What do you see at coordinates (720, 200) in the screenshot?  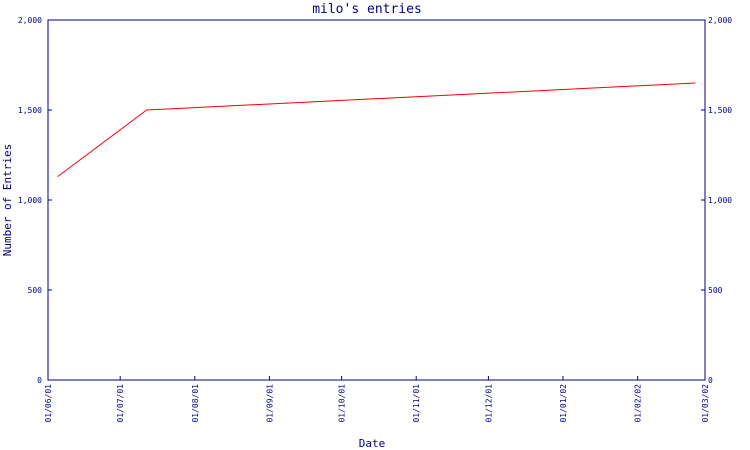 I see `y-tick-label-right: 1,000` at bounding box center [720, 200].